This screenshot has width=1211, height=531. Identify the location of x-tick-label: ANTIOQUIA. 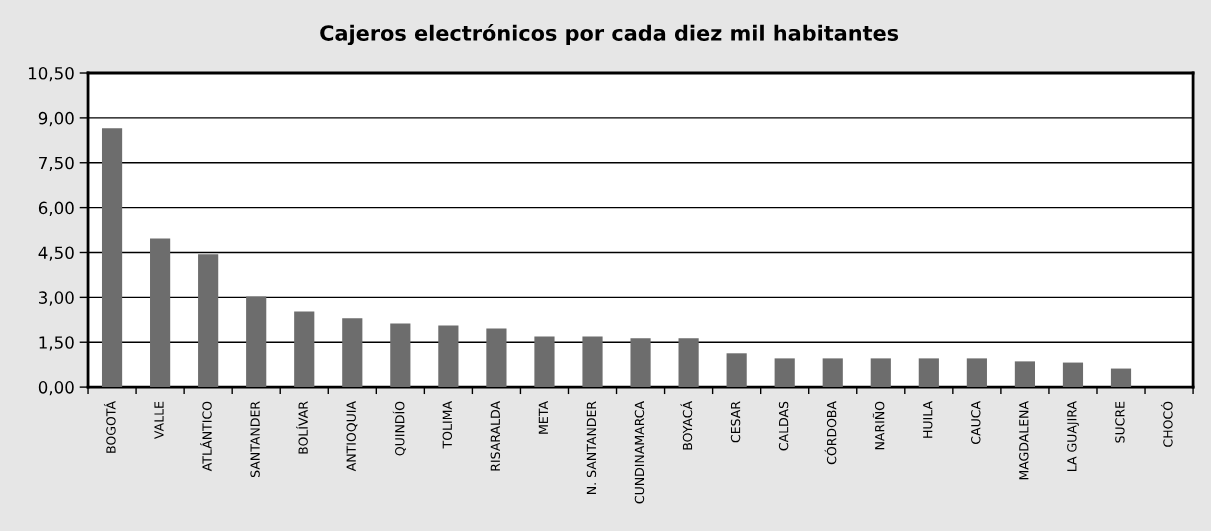
(352, 436).